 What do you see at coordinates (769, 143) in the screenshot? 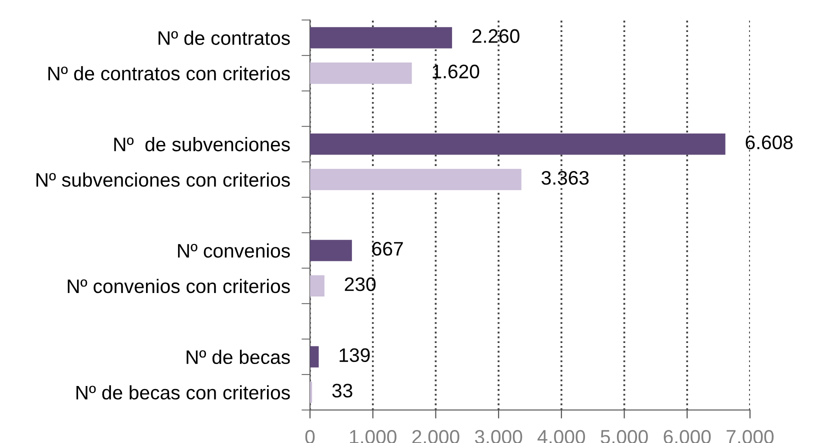
I see `data-label: 6.608` at bounding box center [769, 143].